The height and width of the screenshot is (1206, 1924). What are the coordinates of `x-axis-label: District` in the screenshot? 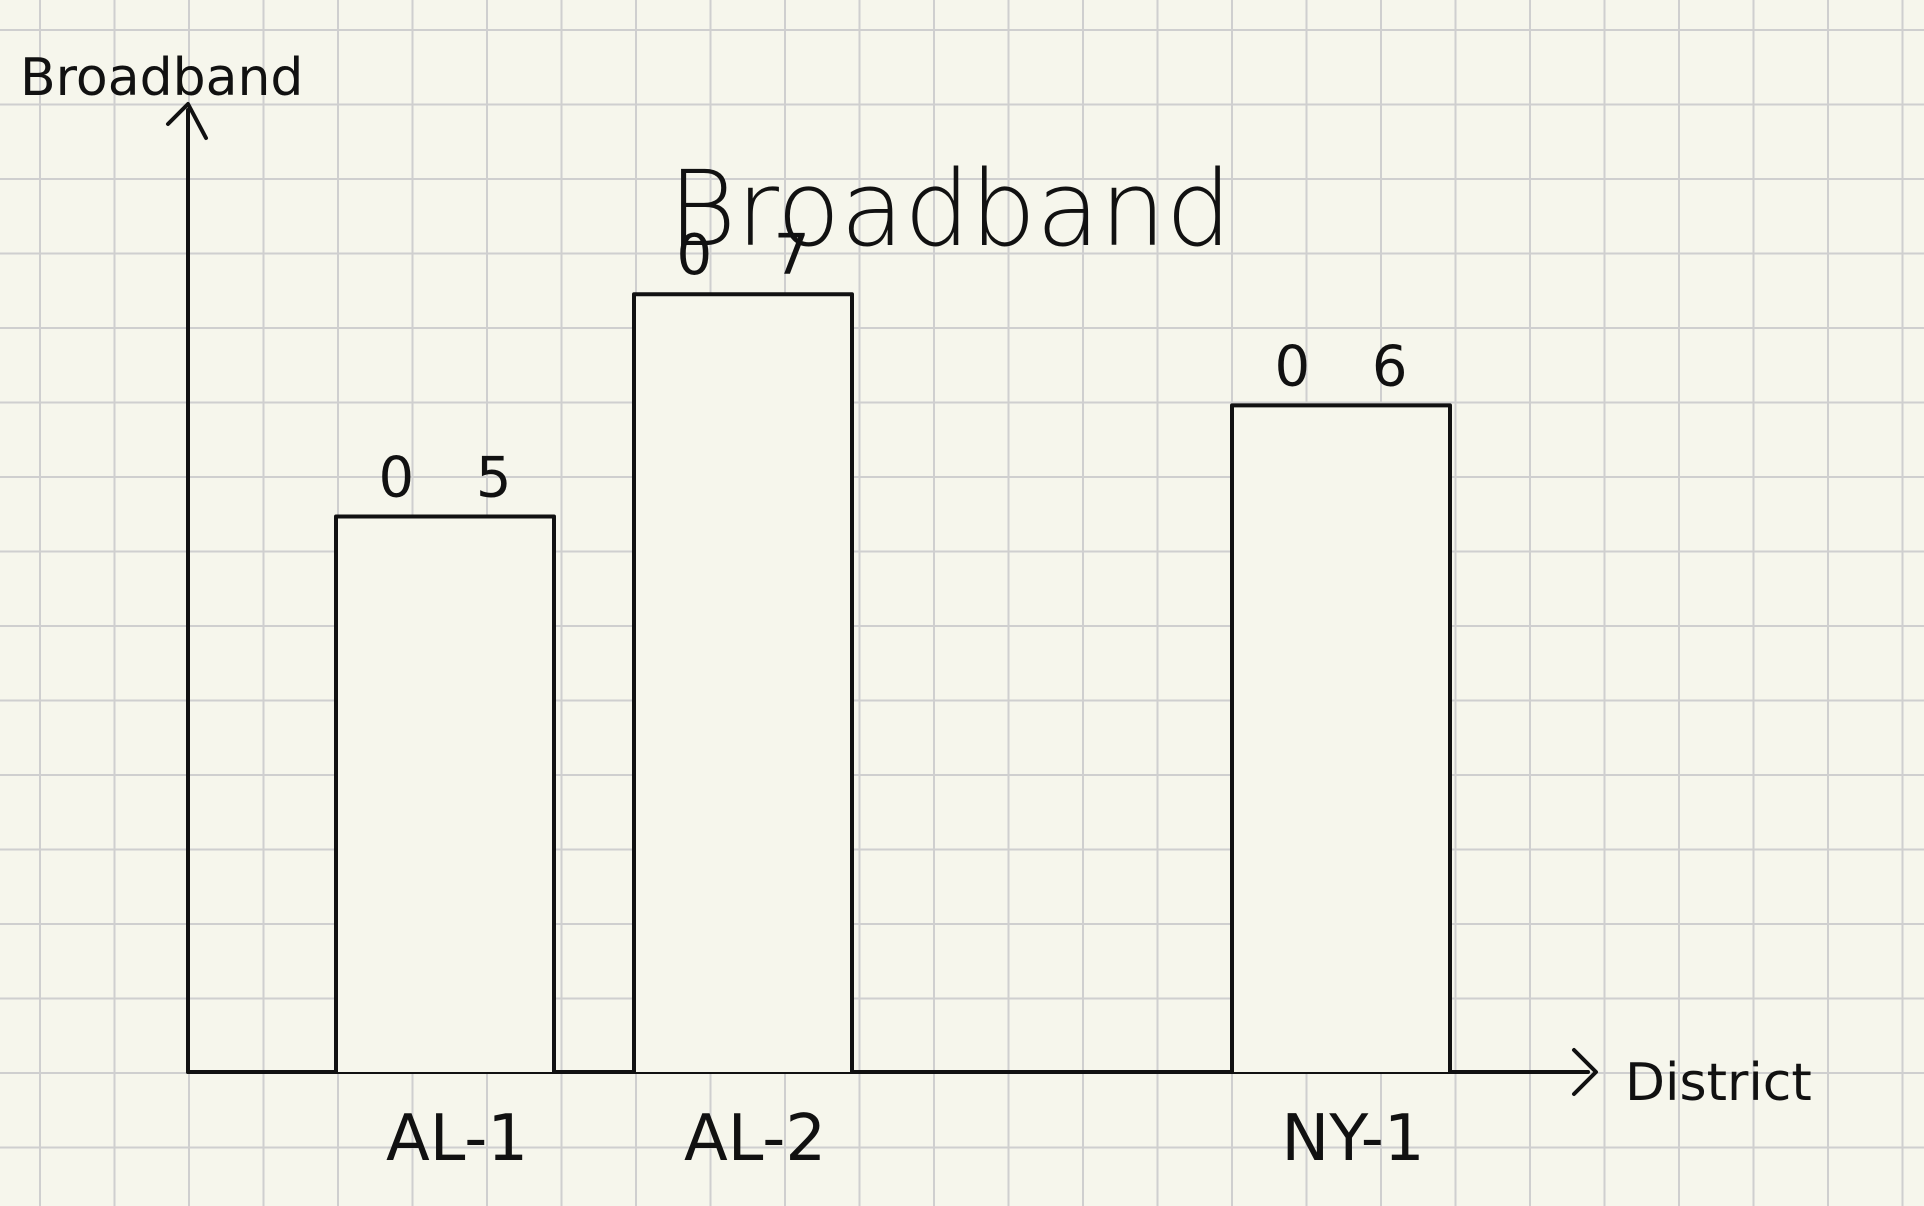 It's located at (1718, 1083).